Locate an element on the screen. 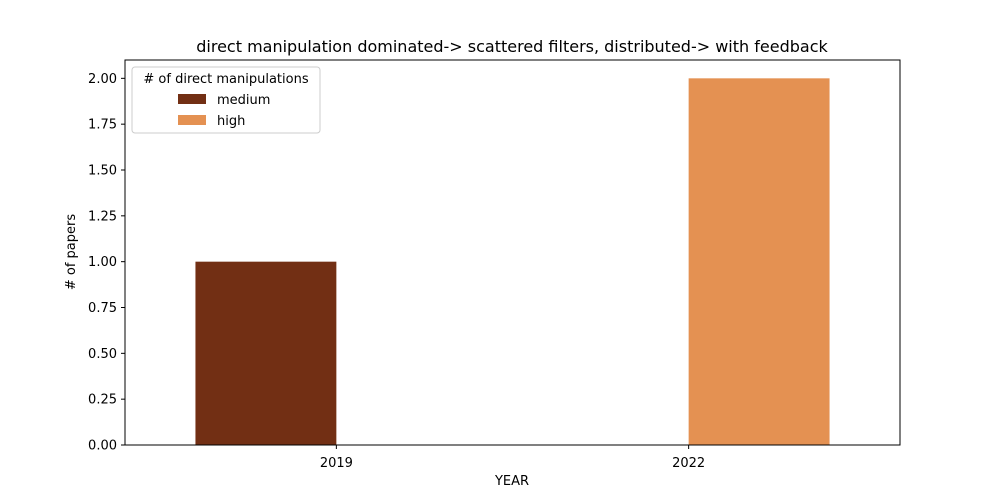  legend-swatch-medium is located at coordinates (192, 99).